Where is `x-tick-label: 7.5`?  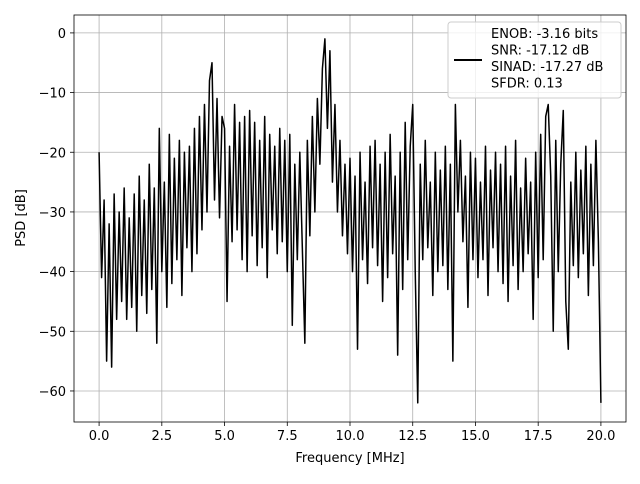
x-tick-label: 7.5 is located at coordinates (287, 436).